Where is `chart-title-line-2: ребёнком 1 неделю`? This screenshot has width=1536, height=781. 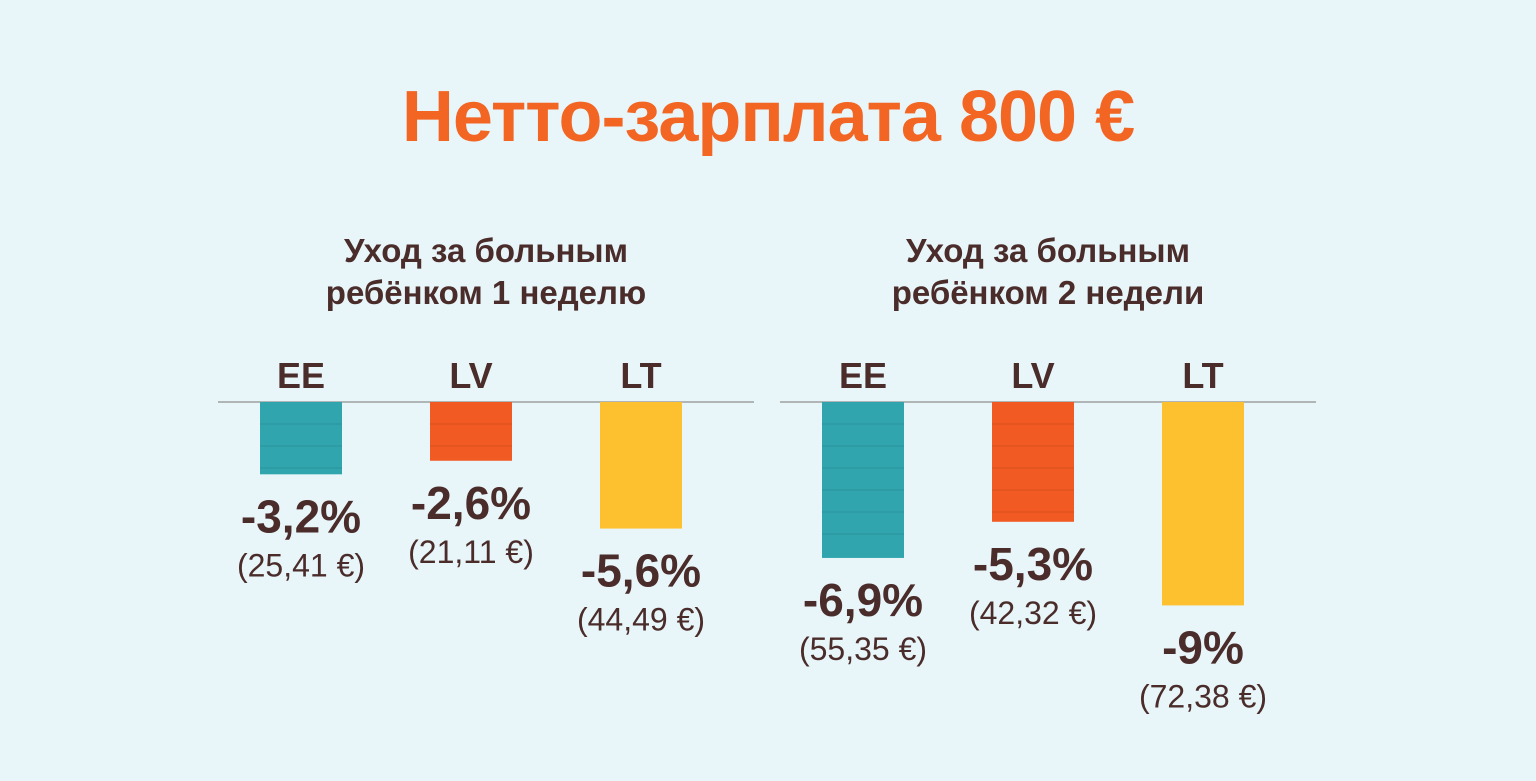 chart-title-line-2: ребёнком 1 неделю is located at coordinates (486, 292).